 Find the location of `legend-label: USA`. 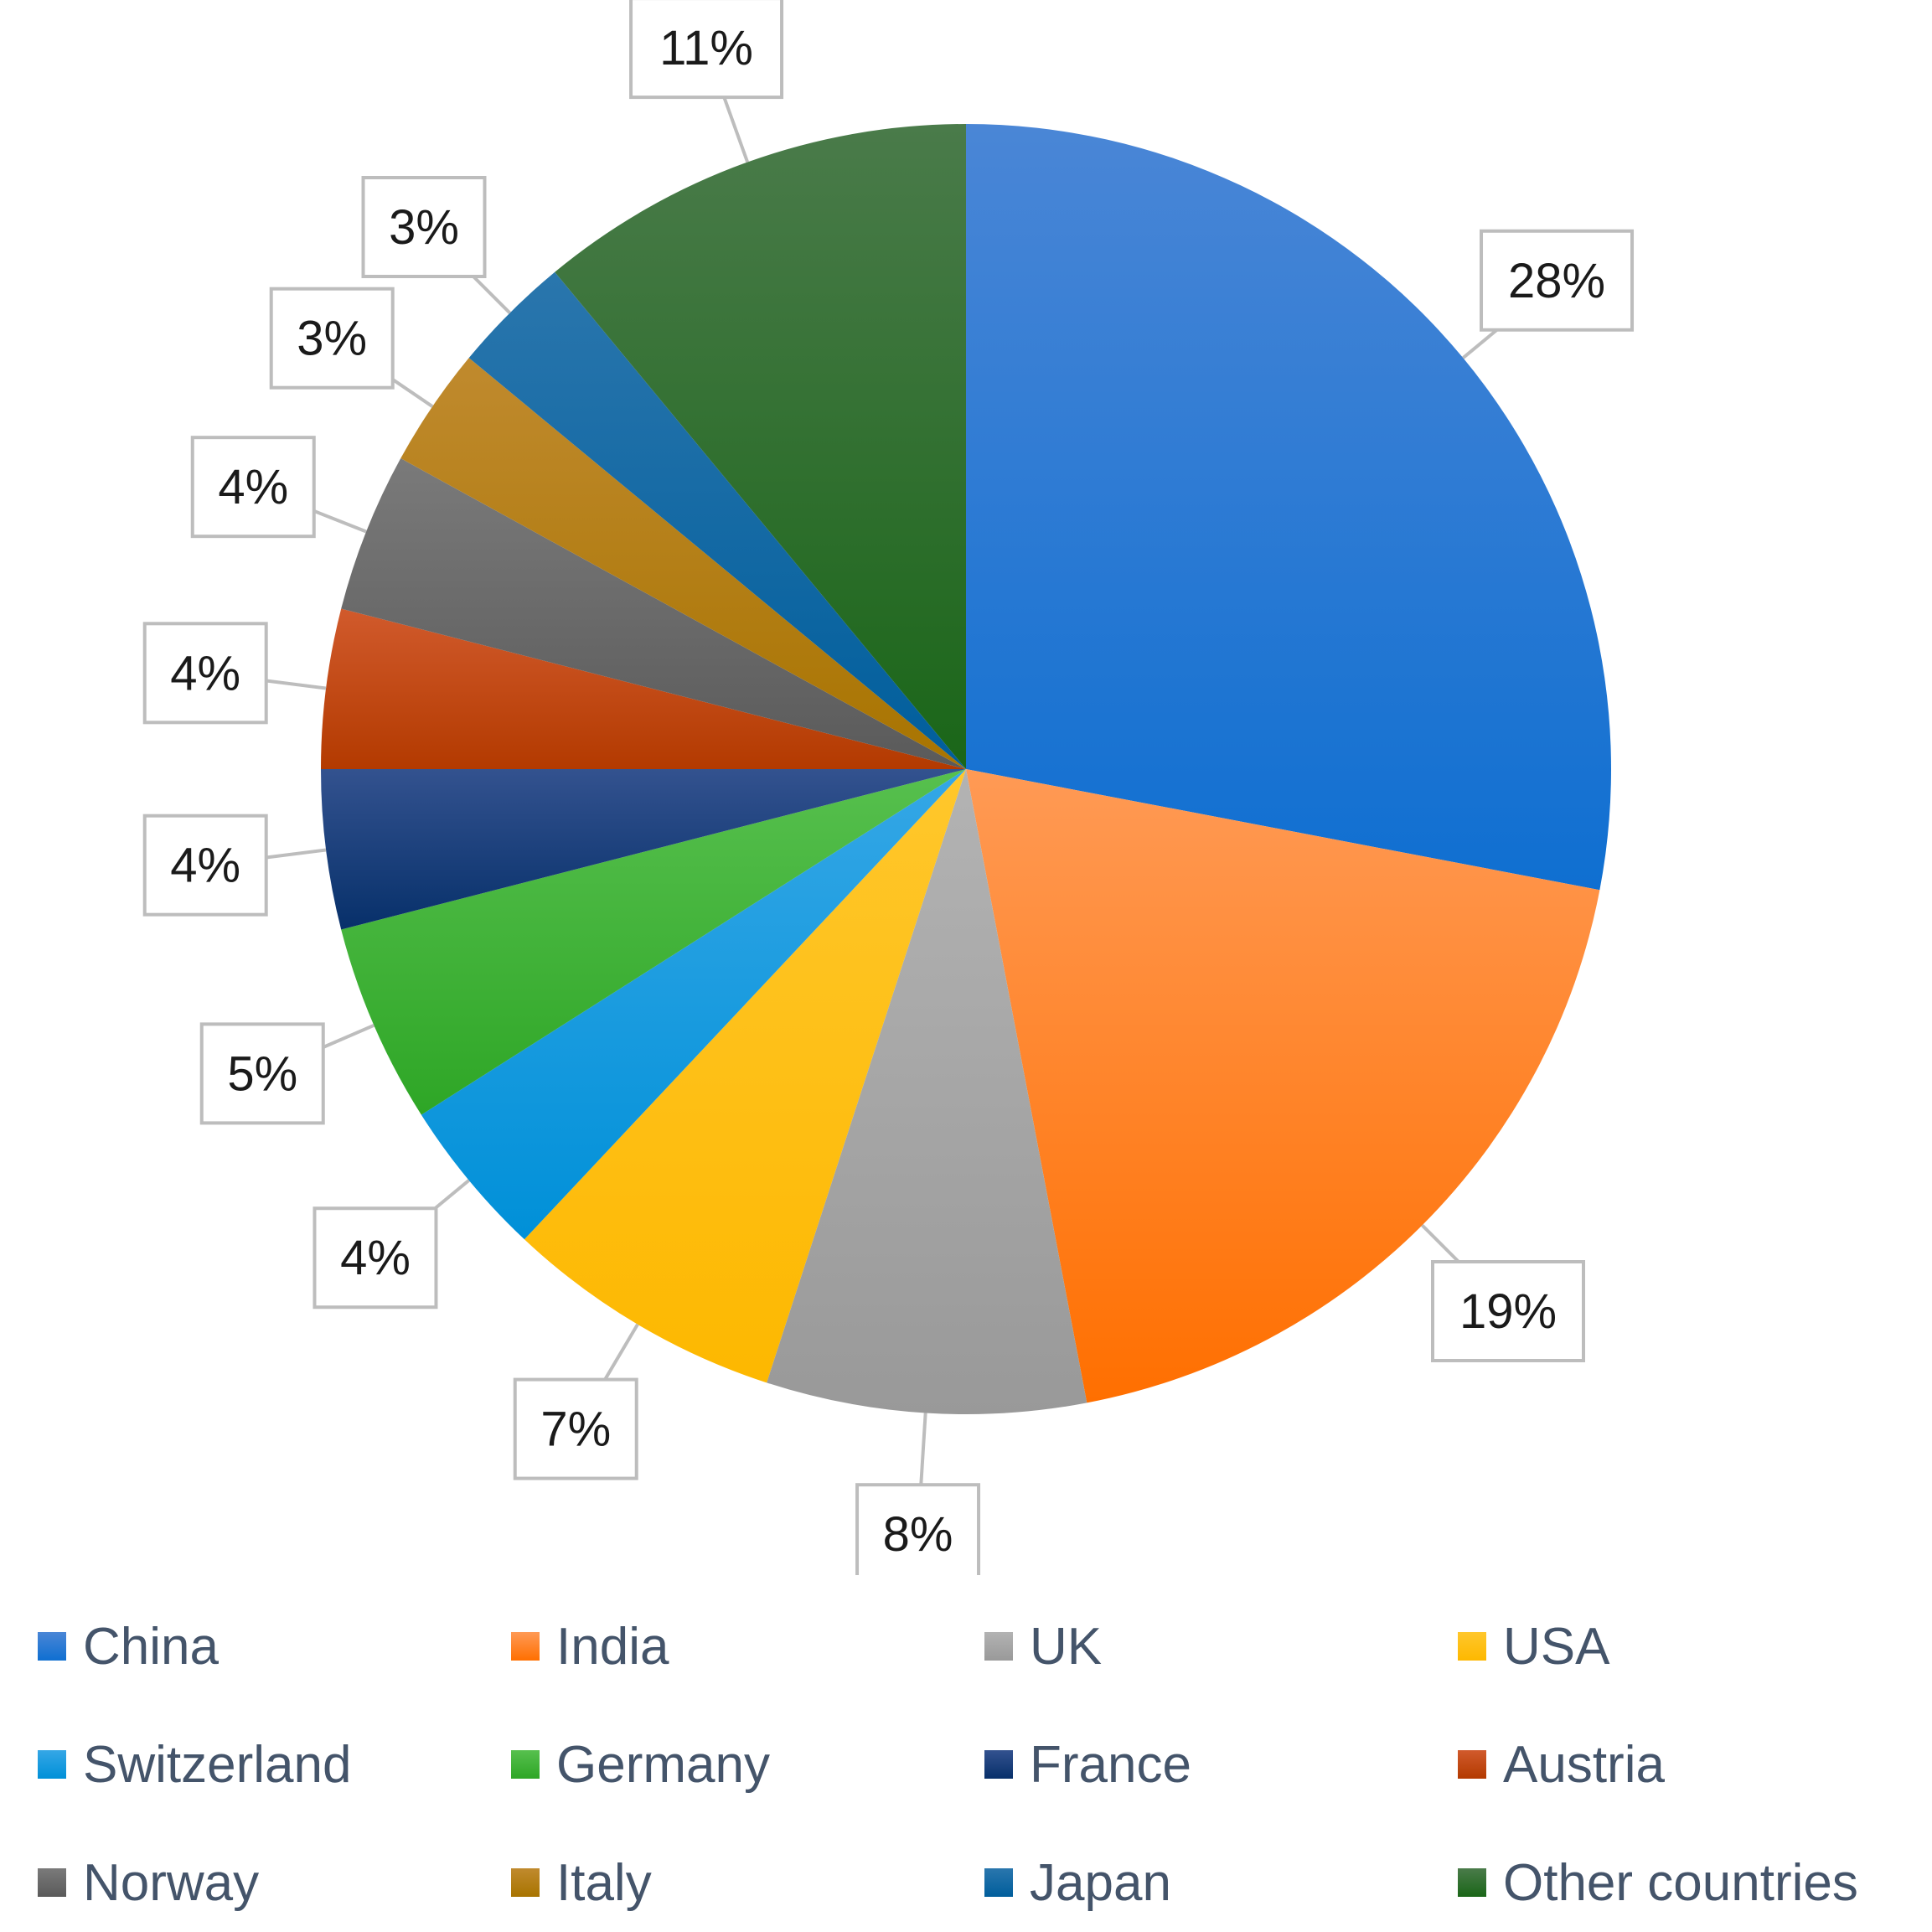

legend-label: USA is located at coordinates (1556, 1646).